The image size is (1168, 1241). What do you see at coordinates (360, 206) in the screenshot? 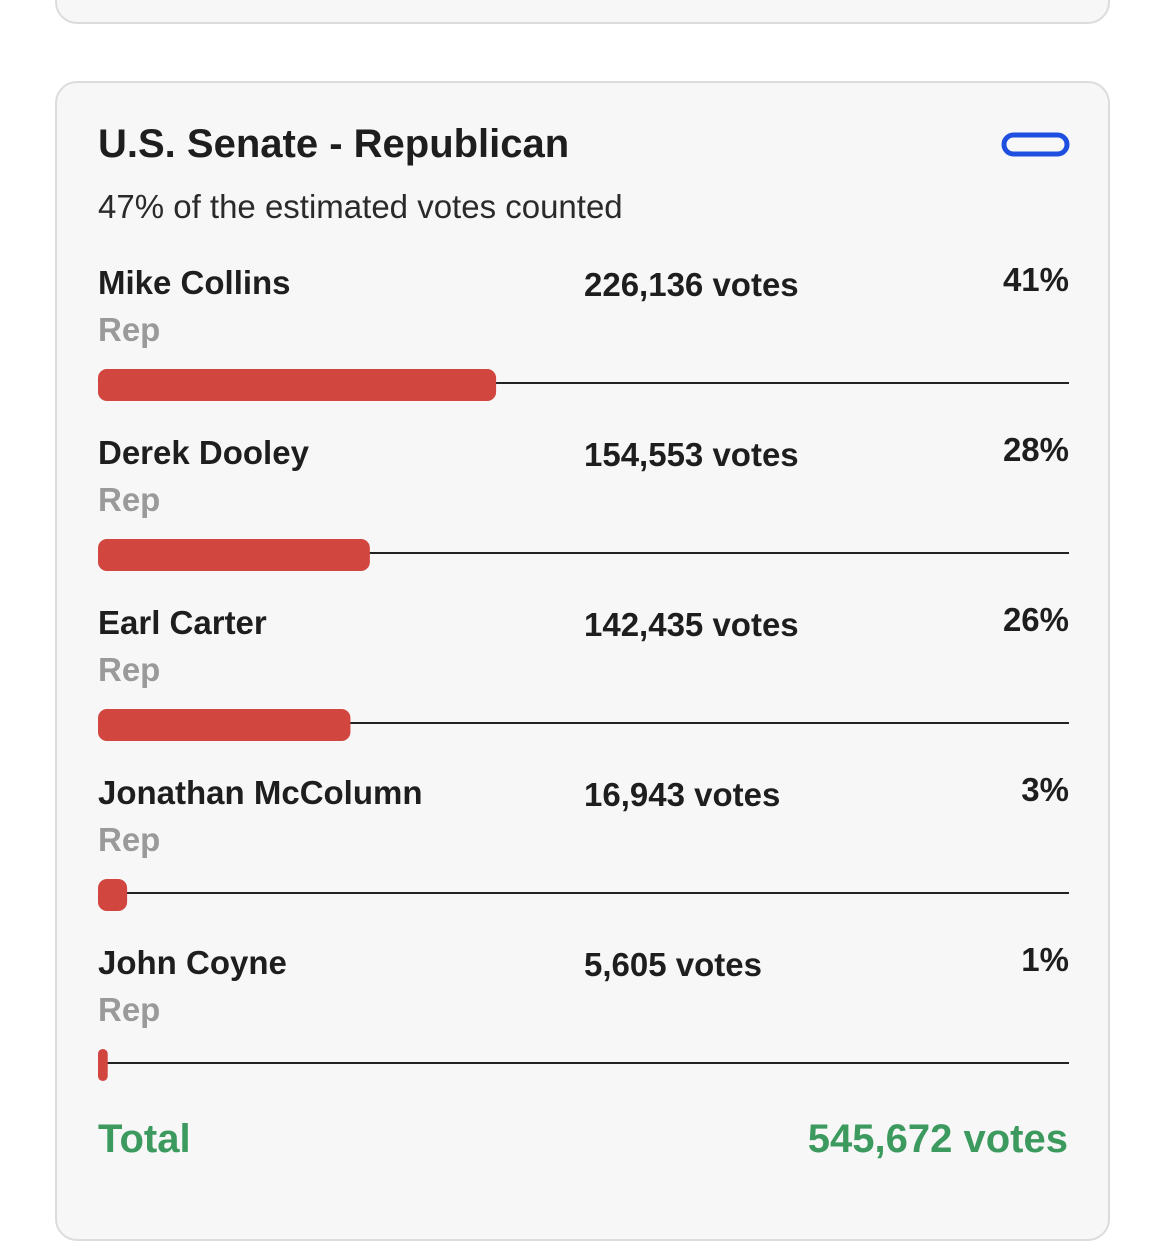
I see `race-subtitle: 47% of the estimated votes counted` at bounding box center [360, 206].